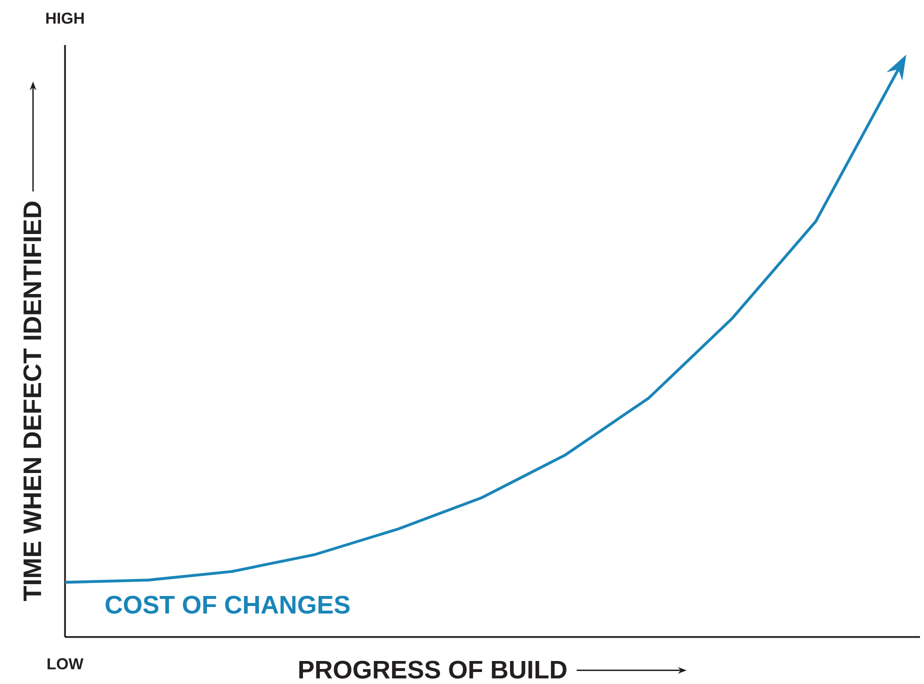 This screenshot has width=924, height=684. What do you see at coordinates (32, 401) in the screenshot?
I see `y-axis-title: TIME WHEN DEFECT IDENTIFIED` at bounding box center [32, 401].